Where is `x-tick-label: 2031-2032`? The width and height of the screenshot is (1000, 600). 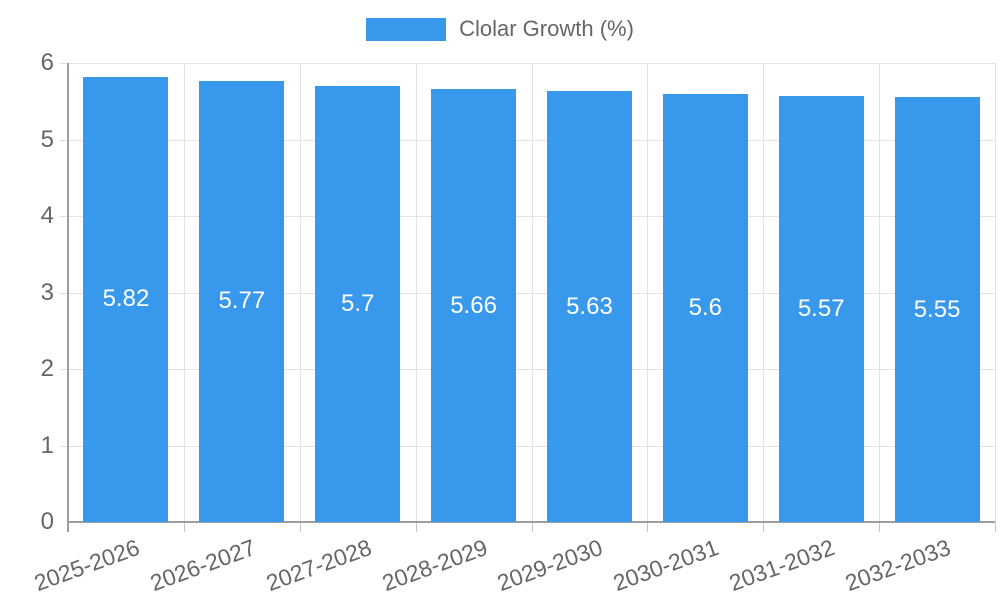
x-tick-label: 2031-2032 is located at coordinates (782, 565).